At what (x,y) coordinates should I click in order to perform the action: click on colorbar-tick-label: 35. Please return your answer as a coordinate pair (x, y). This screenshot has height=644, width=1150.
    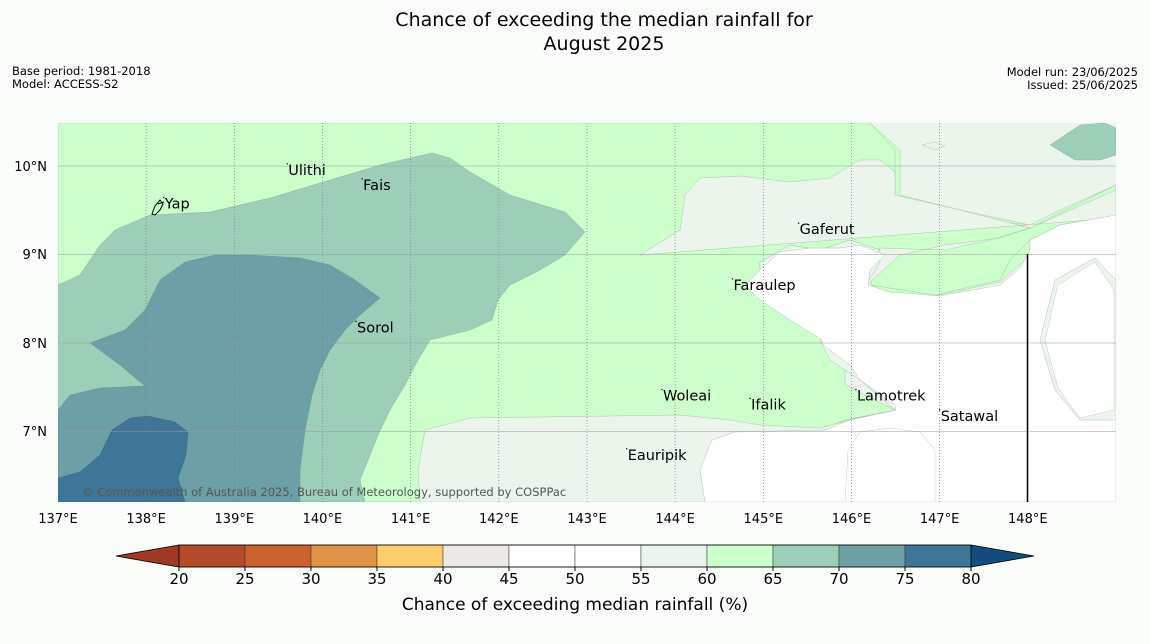
    Looking at the image, I should click on (376, 579).